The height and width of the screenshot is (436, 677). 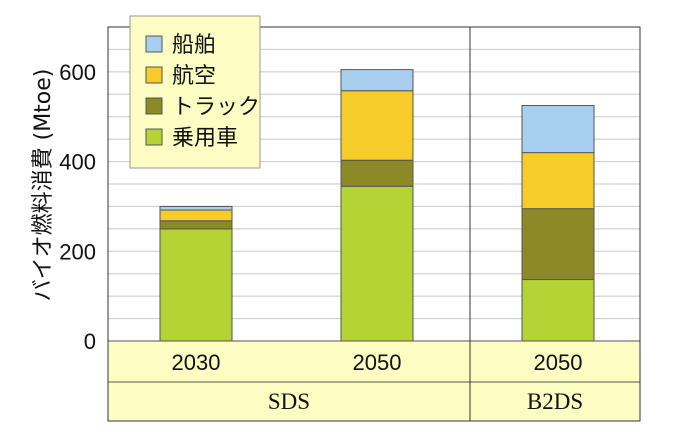 What do you see at coordinates (555, 401) in the screenshot?
I see `group-label: B2DS` at bounding box center [555, 401].